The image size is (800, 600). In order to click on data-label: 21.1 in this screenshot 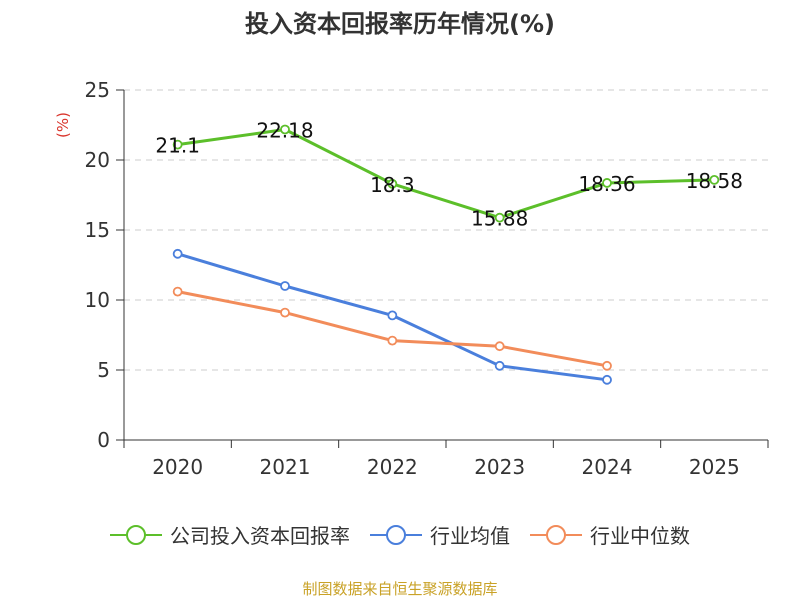, I will do `click(177, 146)`.